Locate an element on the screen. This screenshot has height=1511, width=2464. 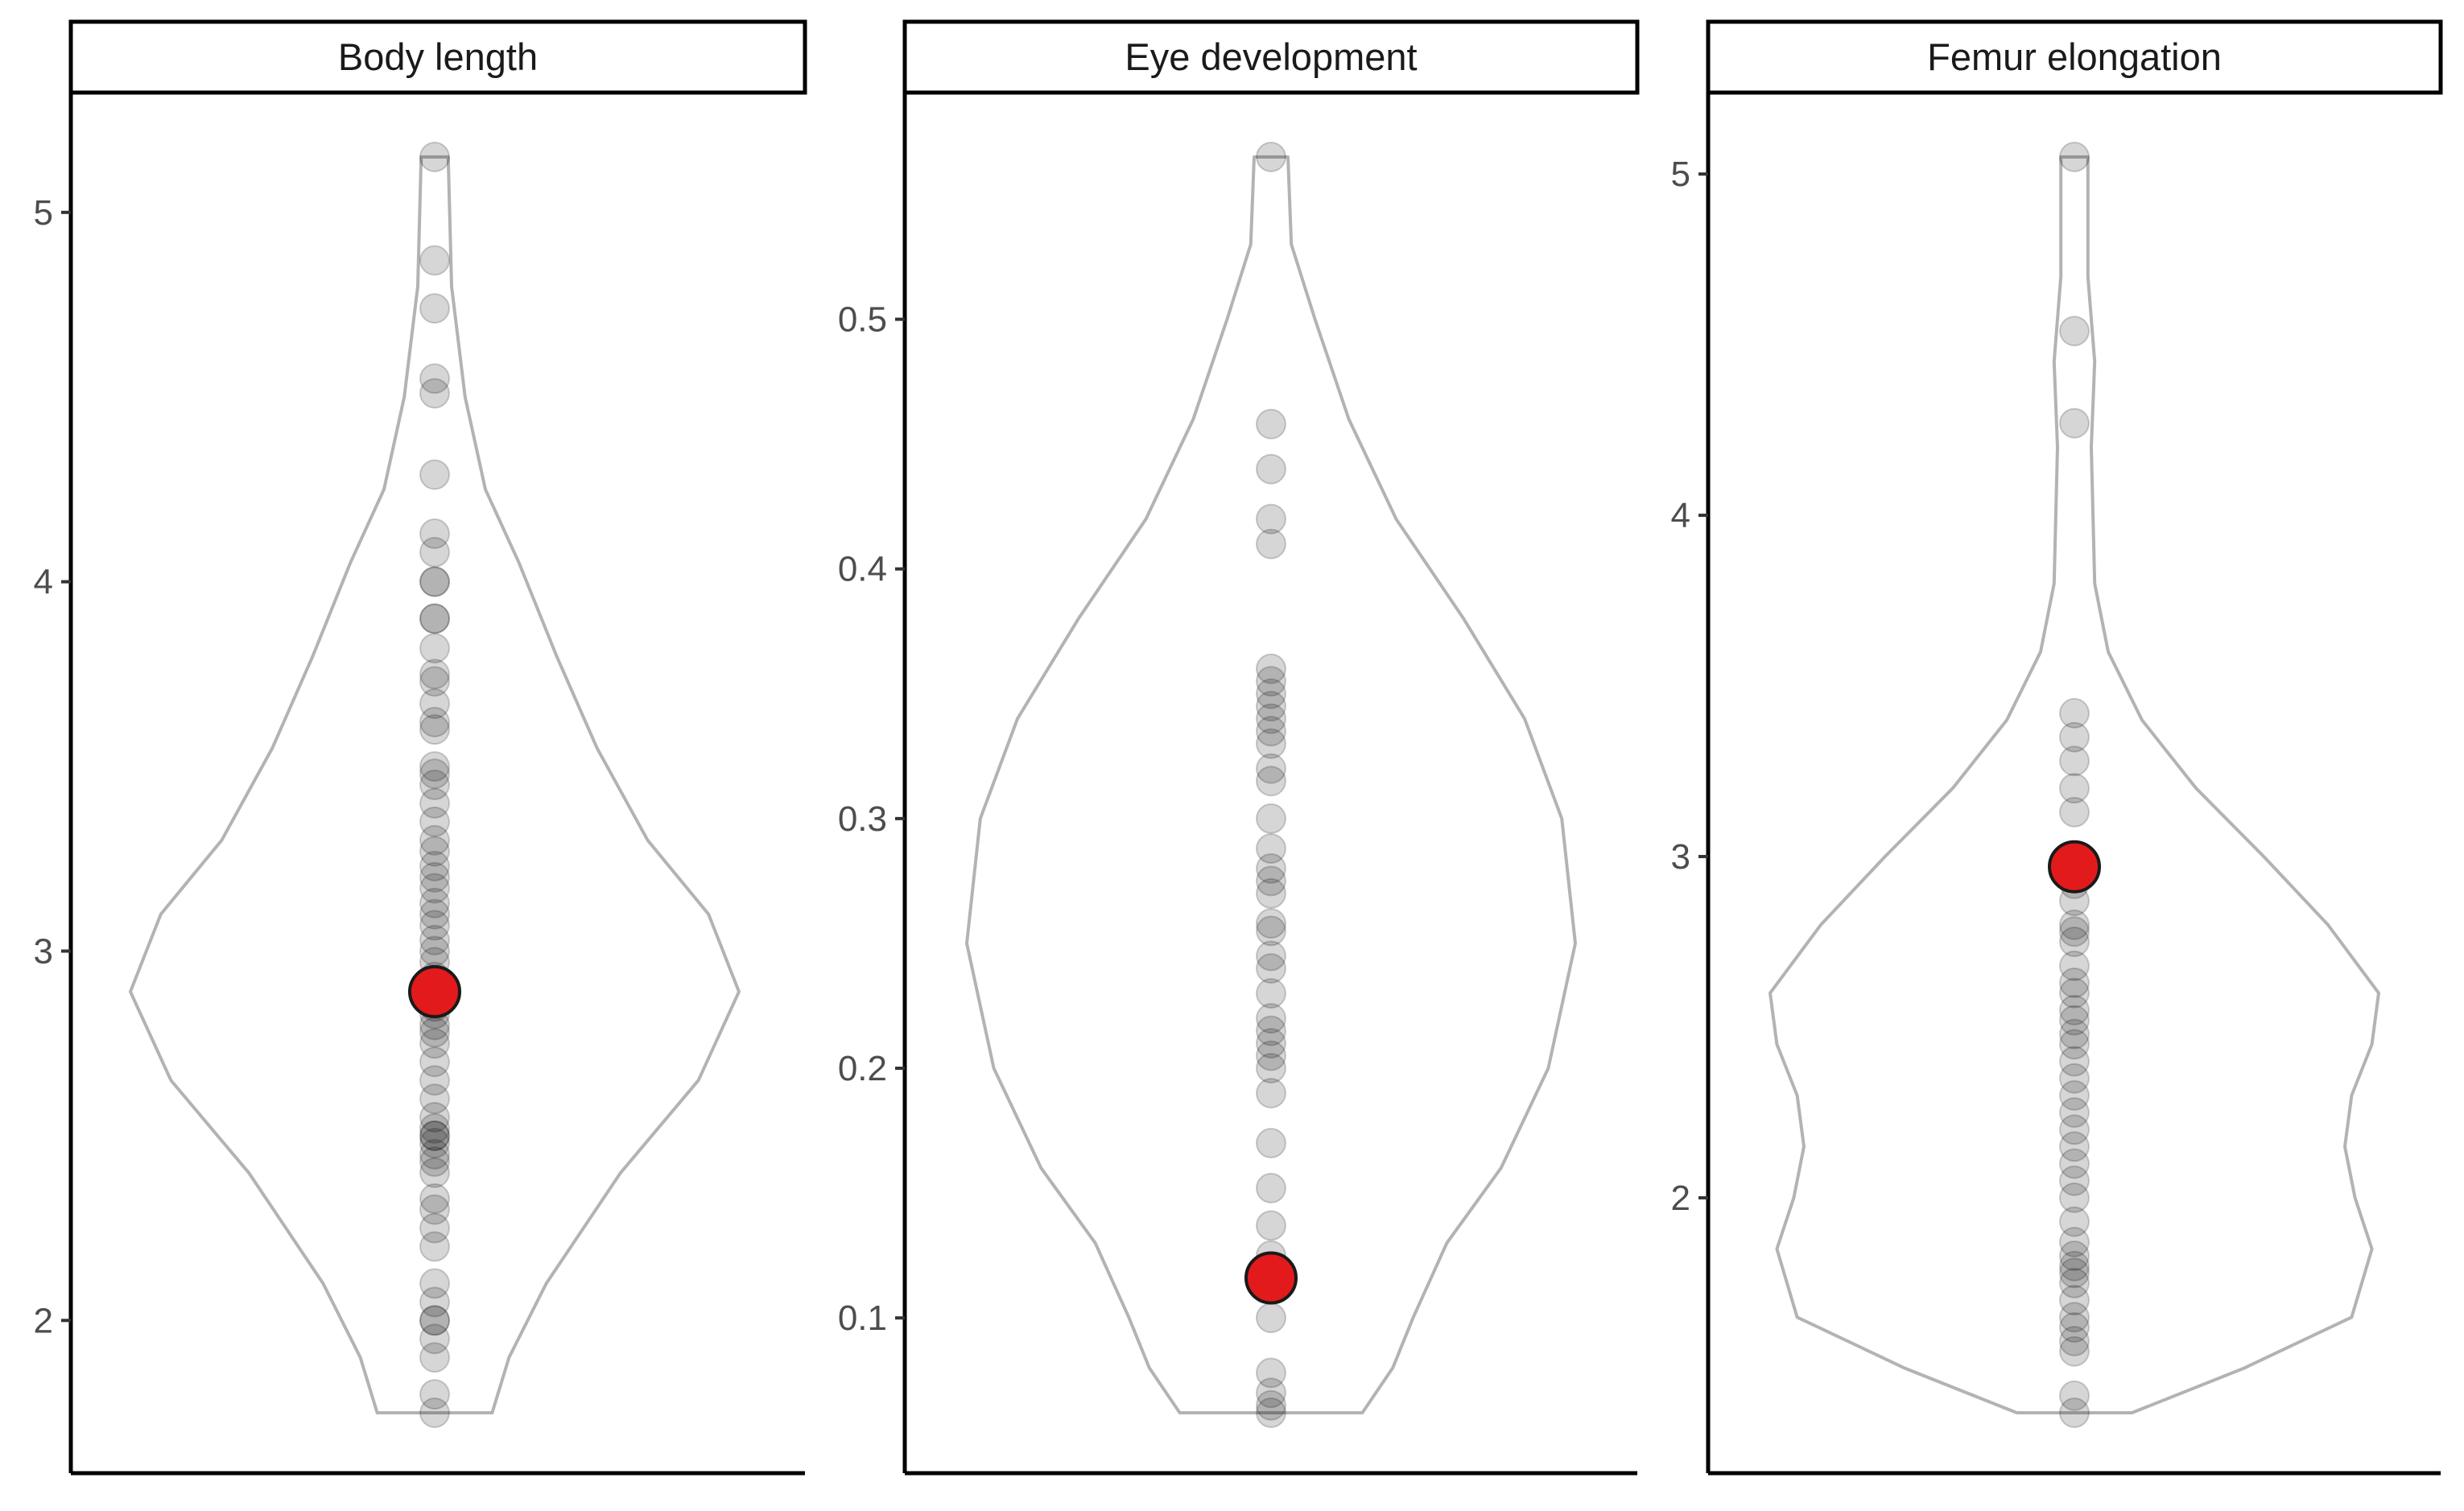
y-tick-label: 3 is located at coordinates (1681, 857).